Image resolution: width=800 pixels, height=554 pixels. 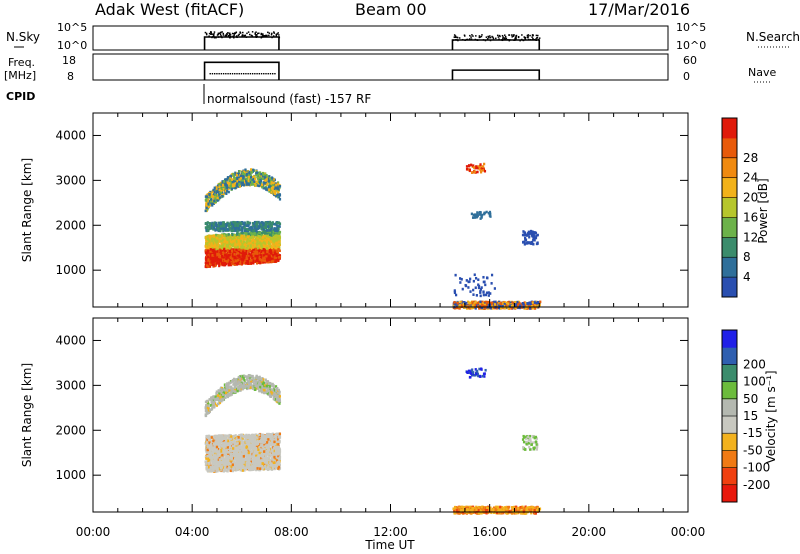 What do you see at coordinates (372, 70) in the screenshot?
I see `frequency-series` at bounding box center [372, 70].